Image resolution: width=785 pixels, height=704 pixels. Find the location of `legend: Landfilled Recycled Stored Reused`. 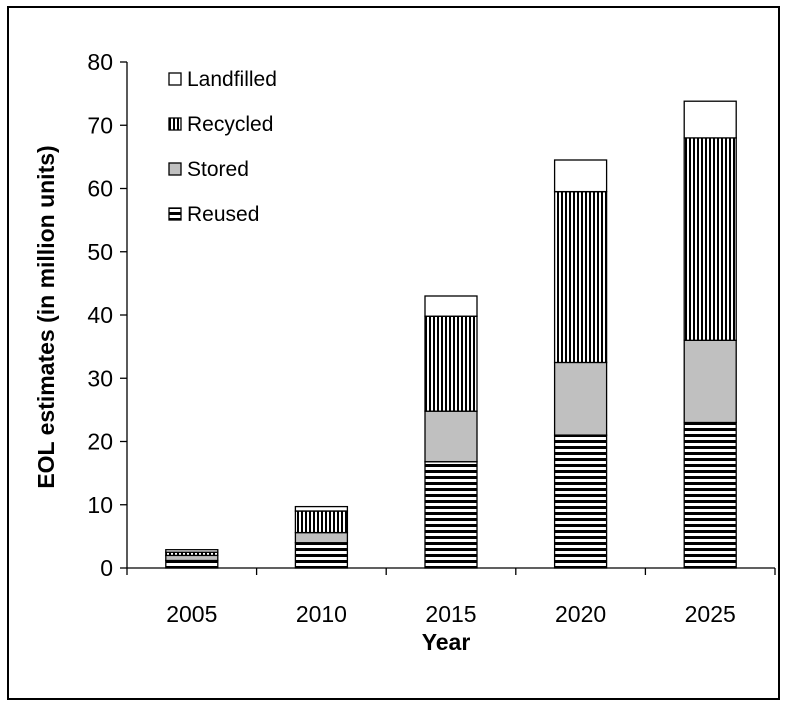

legend: Landfilled Recycled Stored Reused is located at coordinates (222, 147).